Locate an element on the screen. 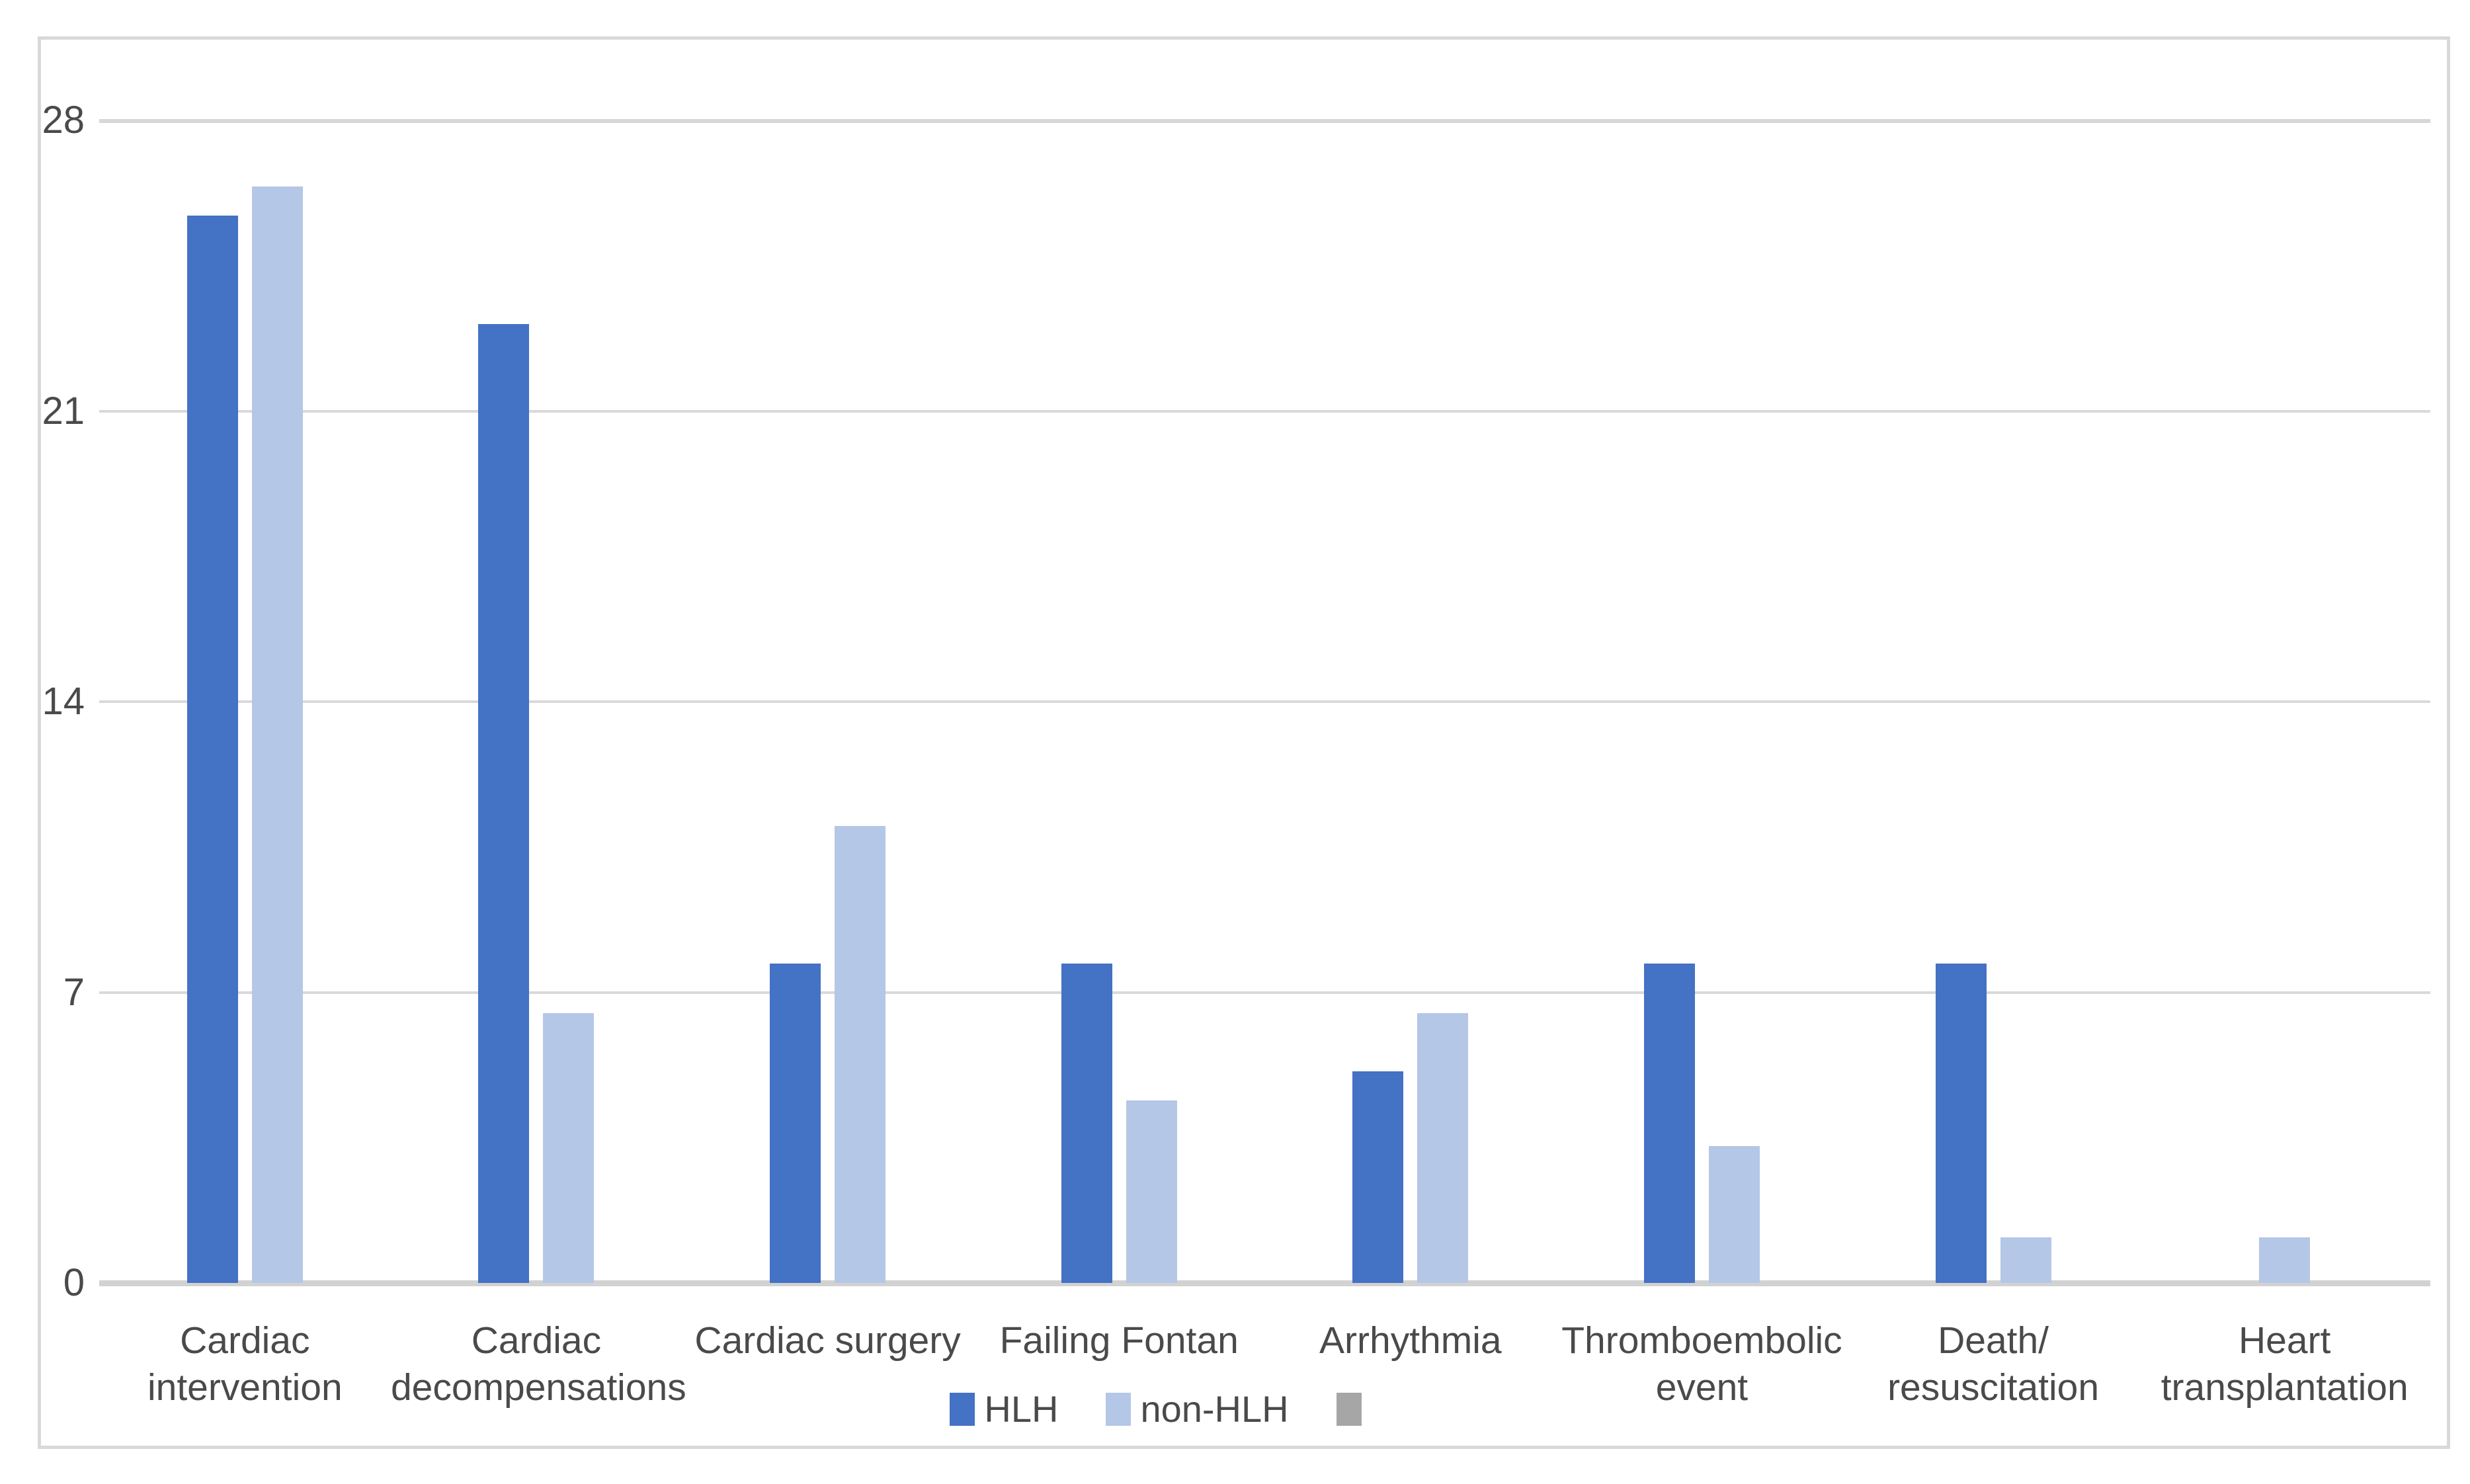 The width and height of the screenshot is (2470, 1484). x-axis-label-2: Cardiac decompensations is located at coordinates (538, 1364).